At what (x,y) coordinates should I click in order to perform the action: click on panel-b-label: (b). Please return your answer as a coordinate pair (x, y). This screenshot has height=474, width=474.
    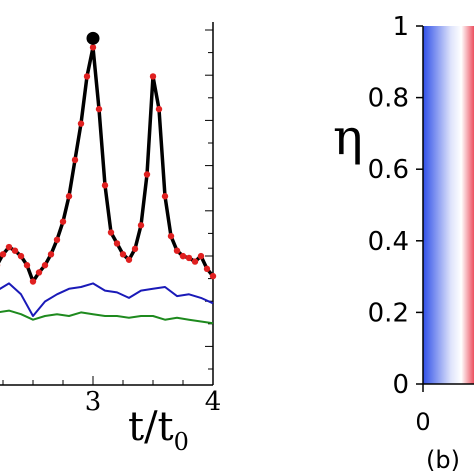
    Looking at the image, I should click on (443, 460).